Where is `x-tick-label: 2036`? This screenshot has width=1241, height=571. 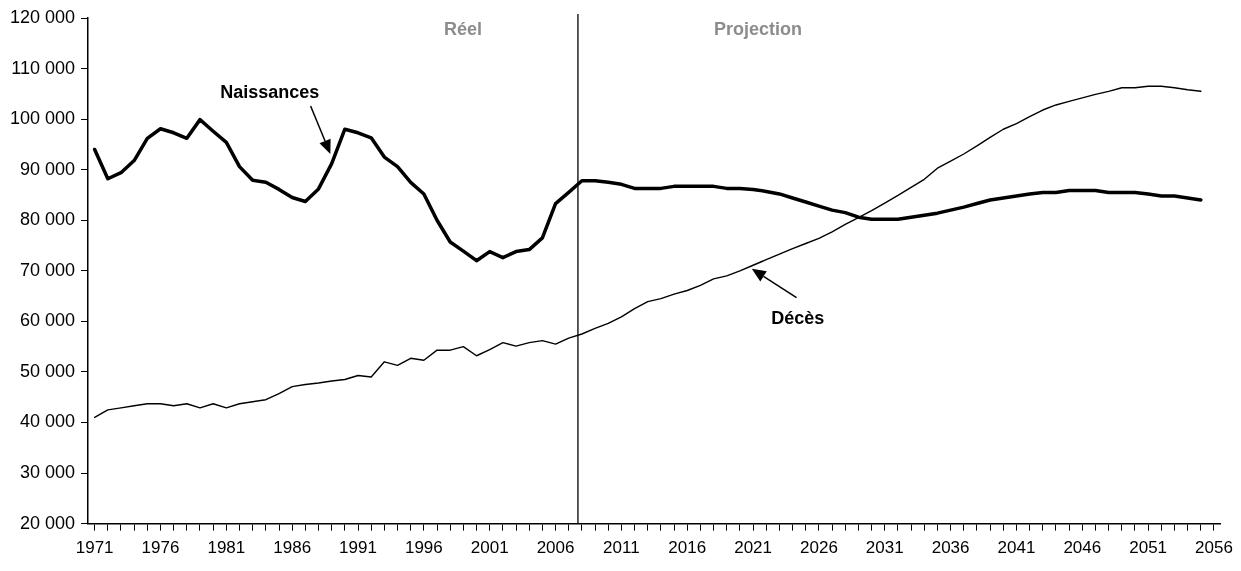
x-tick-label: 2036 is located at coordinates (950, 548).